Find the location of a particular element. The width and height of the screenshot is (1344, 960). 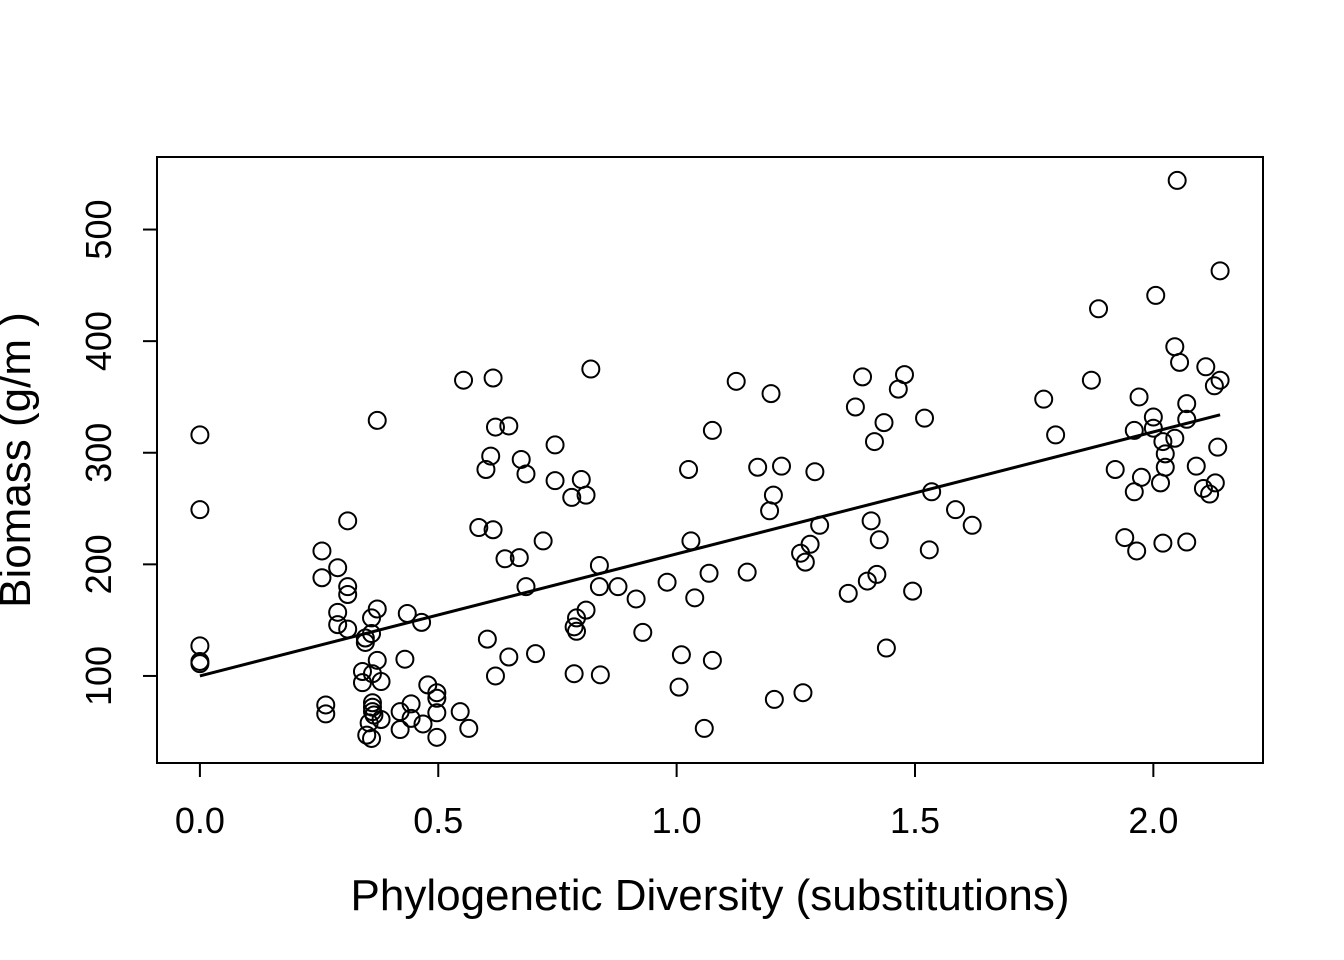

y-tick-label: 100 is located at coordinates (98, 676).